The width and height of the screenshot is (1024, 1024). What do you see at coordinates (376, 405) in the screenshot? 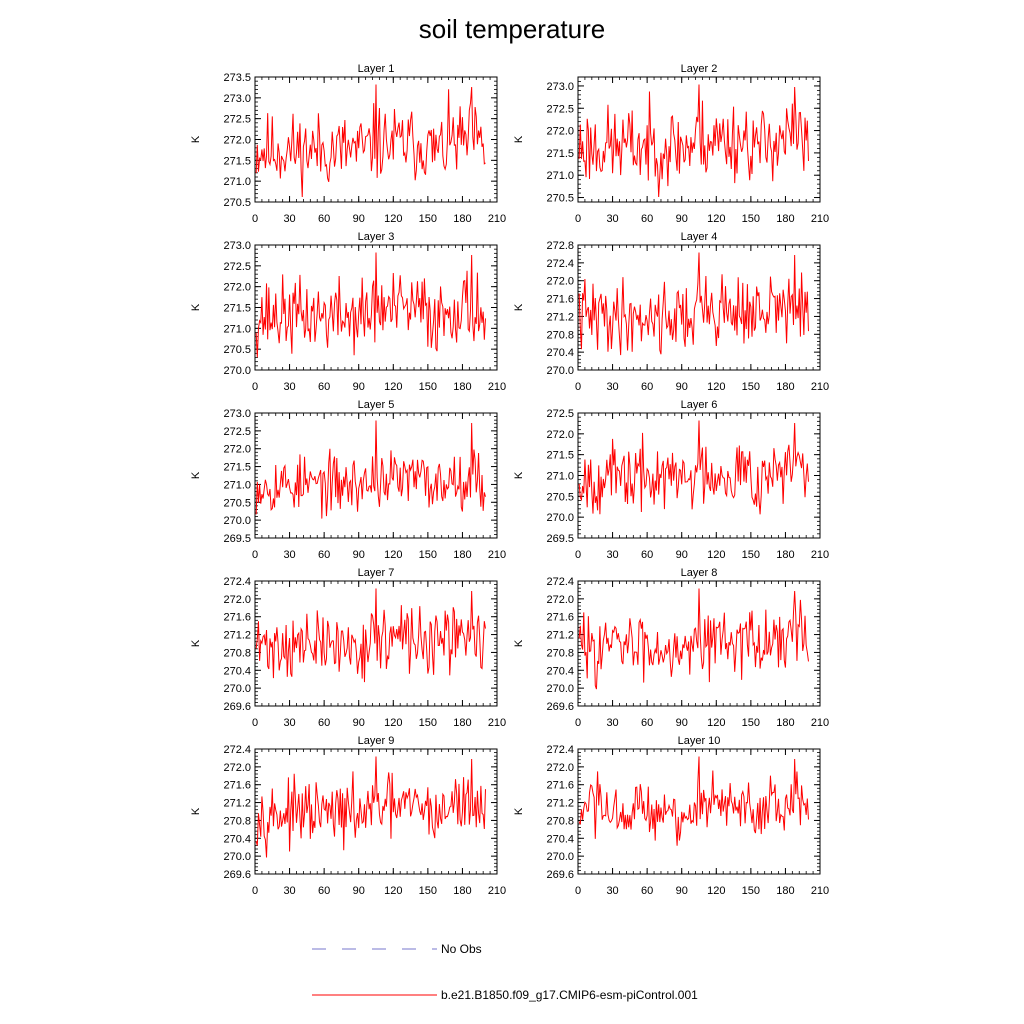
I see `panel-title: Layer 5` at bounding box center [376, 405].